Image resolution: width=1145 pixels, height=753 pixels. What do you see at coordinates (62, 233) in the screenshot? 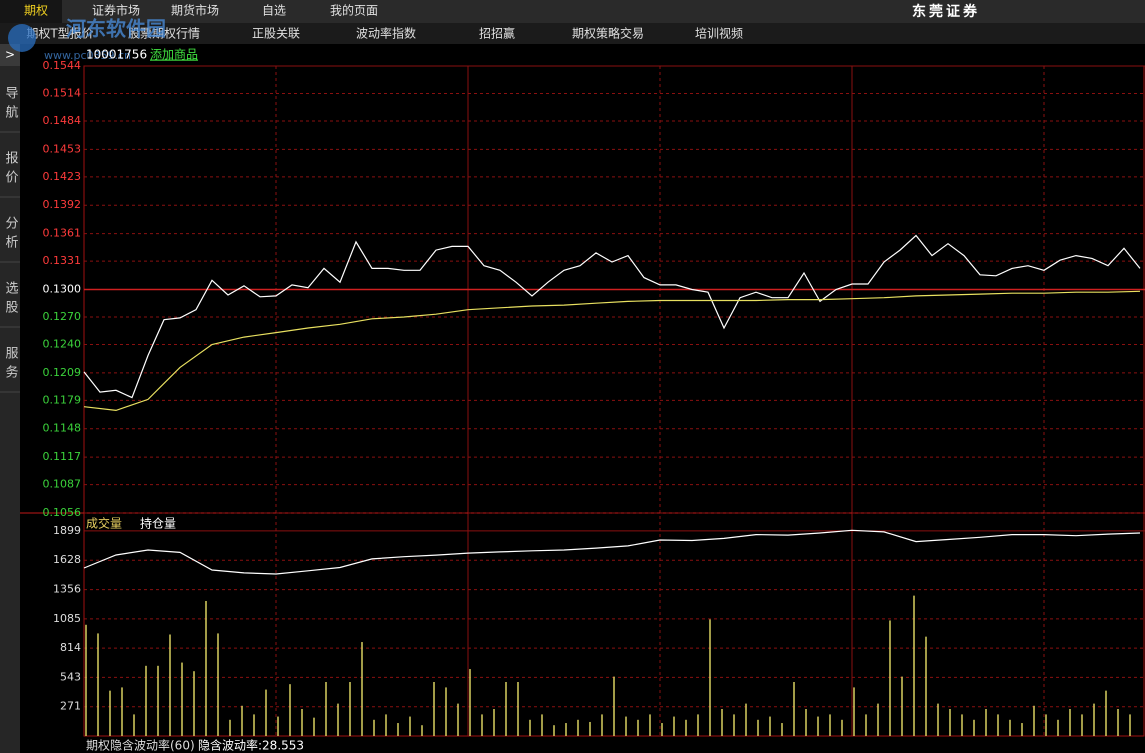
I see `y-tick-label: 0.1361` at bounding box center [62, 233].